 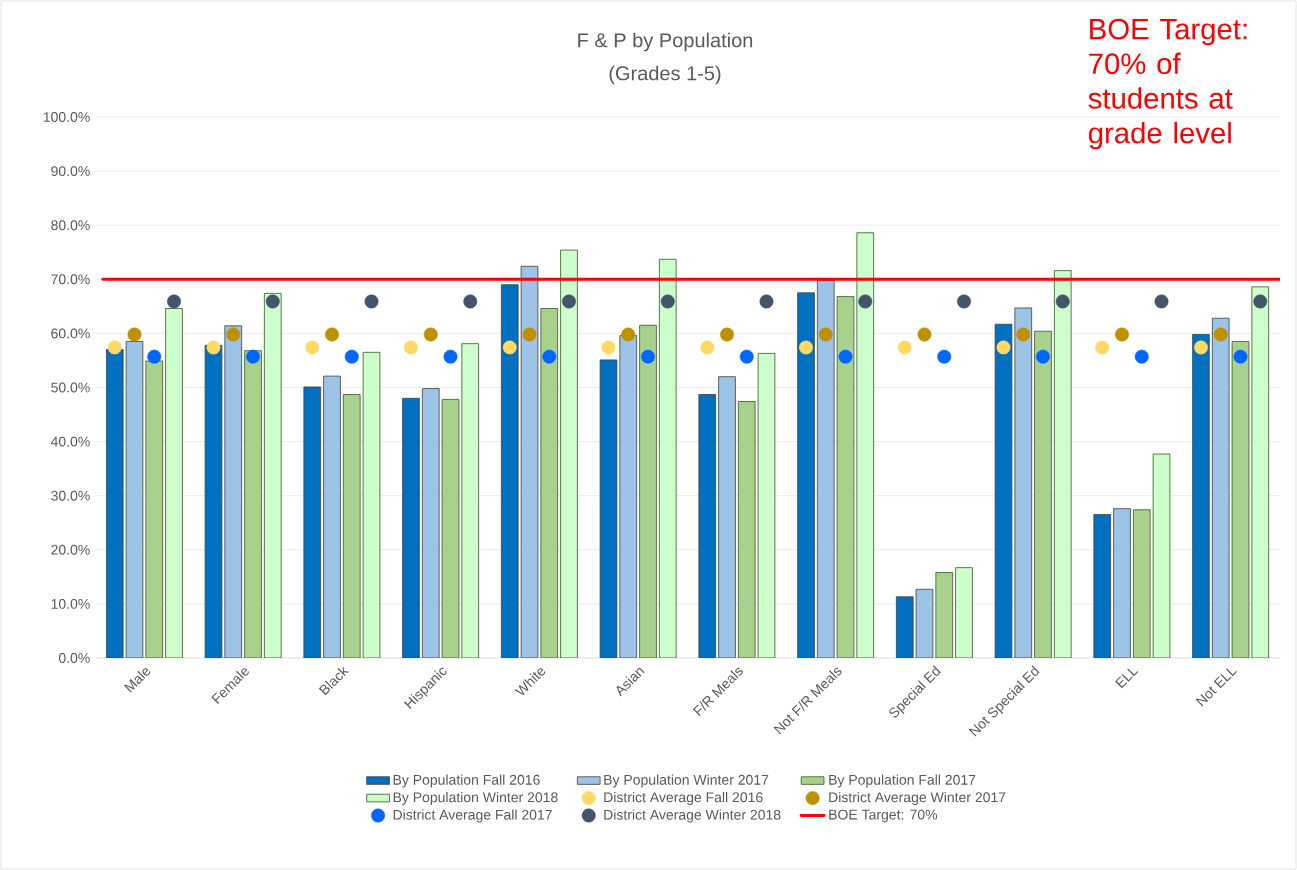 I want to click on y-tick-label: 50.0%, so click(x=70, y=387).